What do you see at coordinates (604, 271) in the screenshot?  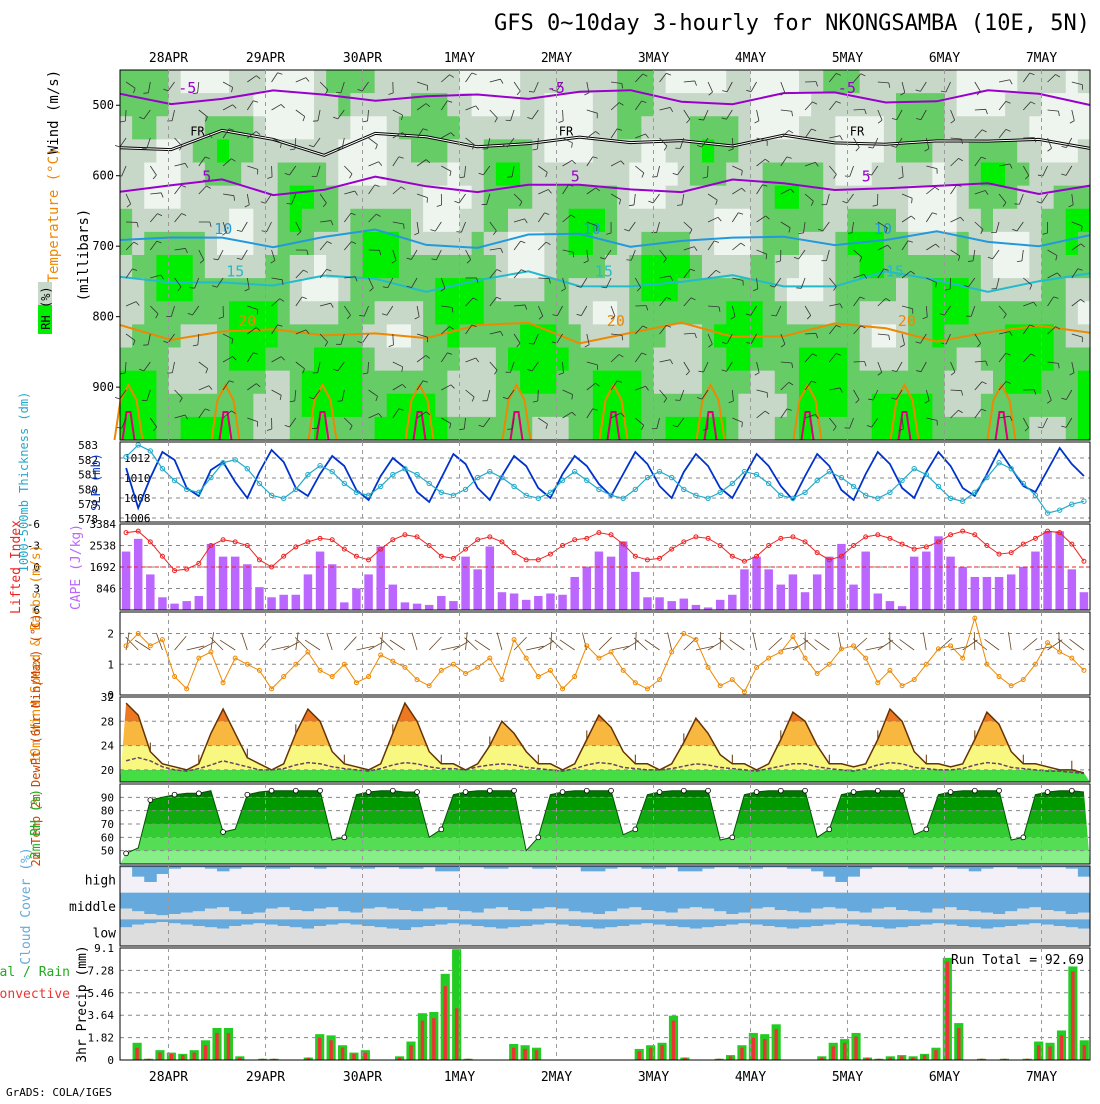 I see `contour-label: 15` at bounding box center [604, 271].